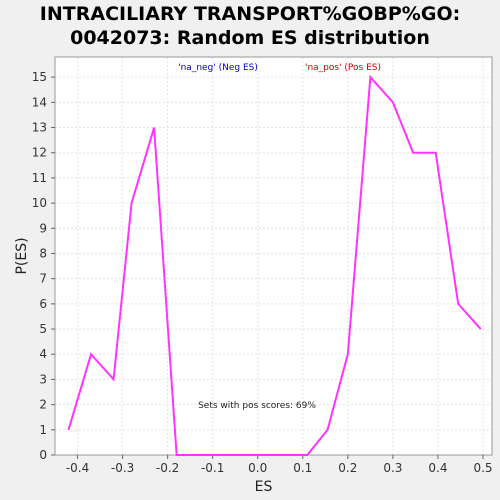  What do you see at coordinates (257, 468) in the screenshot?
I see `x-tick-label: 0.0` at bounding box center [257, 468].